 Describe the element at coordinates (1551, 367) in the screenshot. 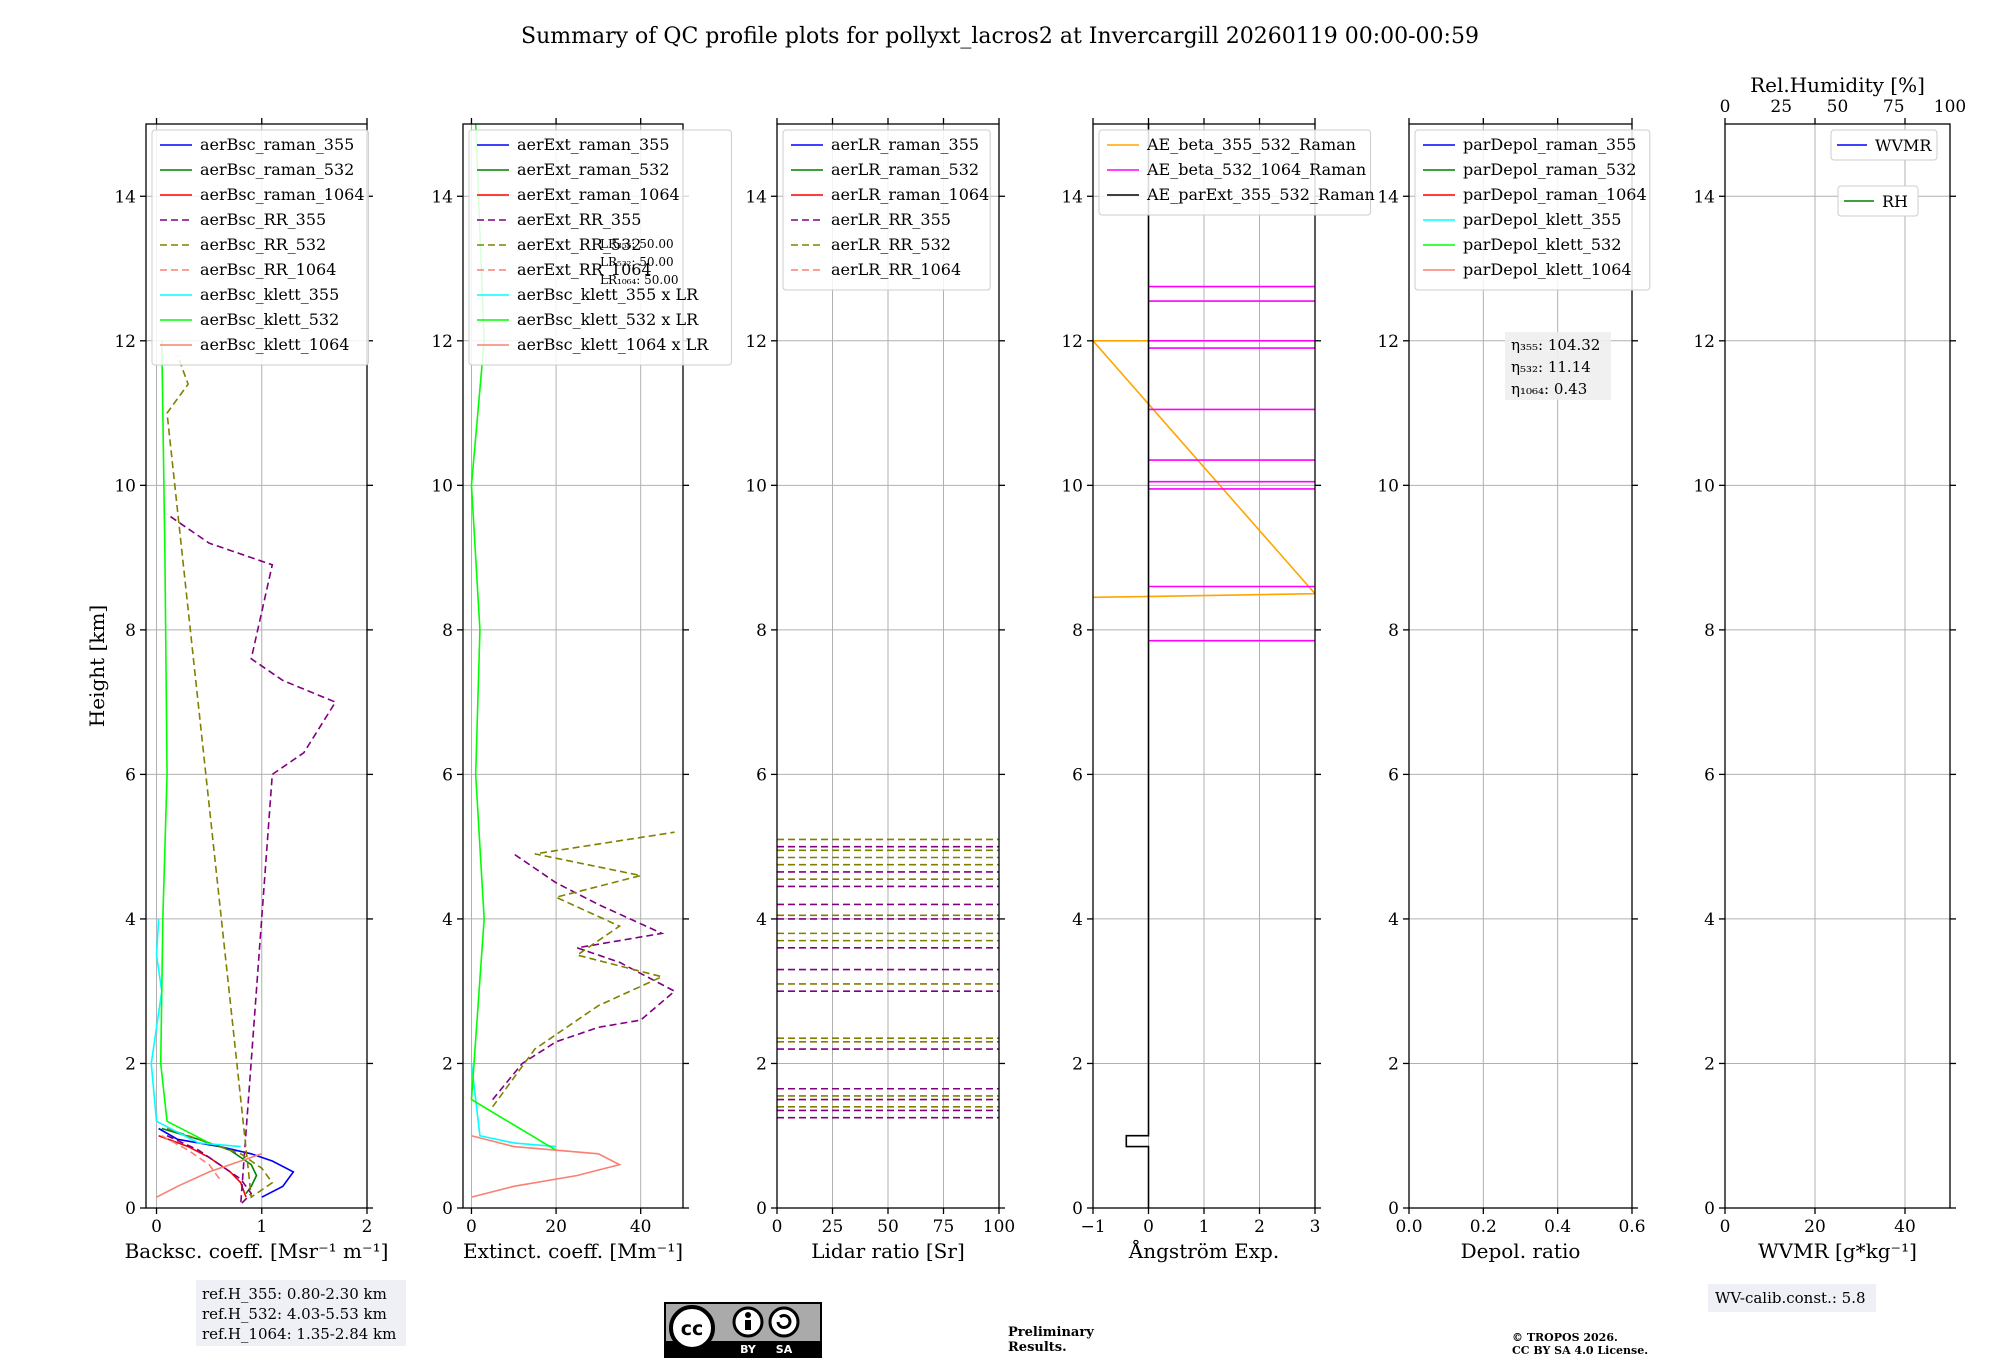

I see `eta-annotation: η₅₃₂: 11.14` at that location.